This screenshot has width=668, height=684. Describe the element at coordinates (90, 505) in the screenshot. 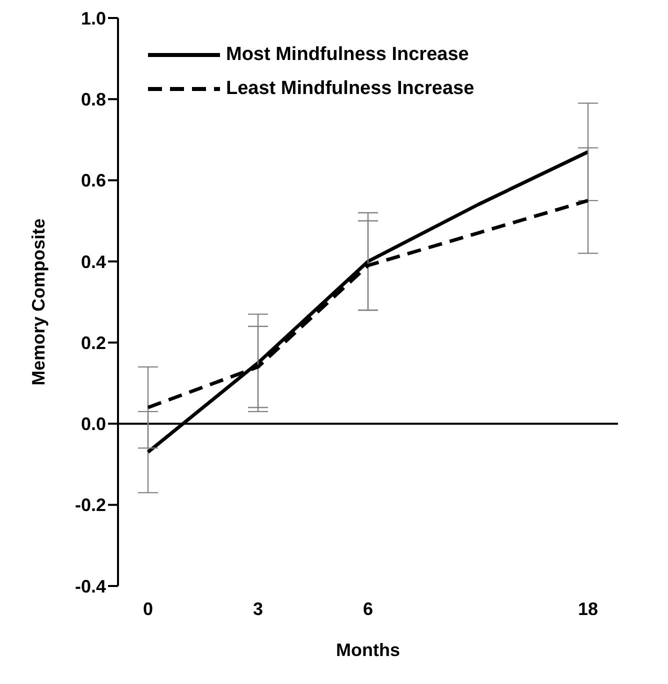

I see `y-tick-label: -0.2` at that location.